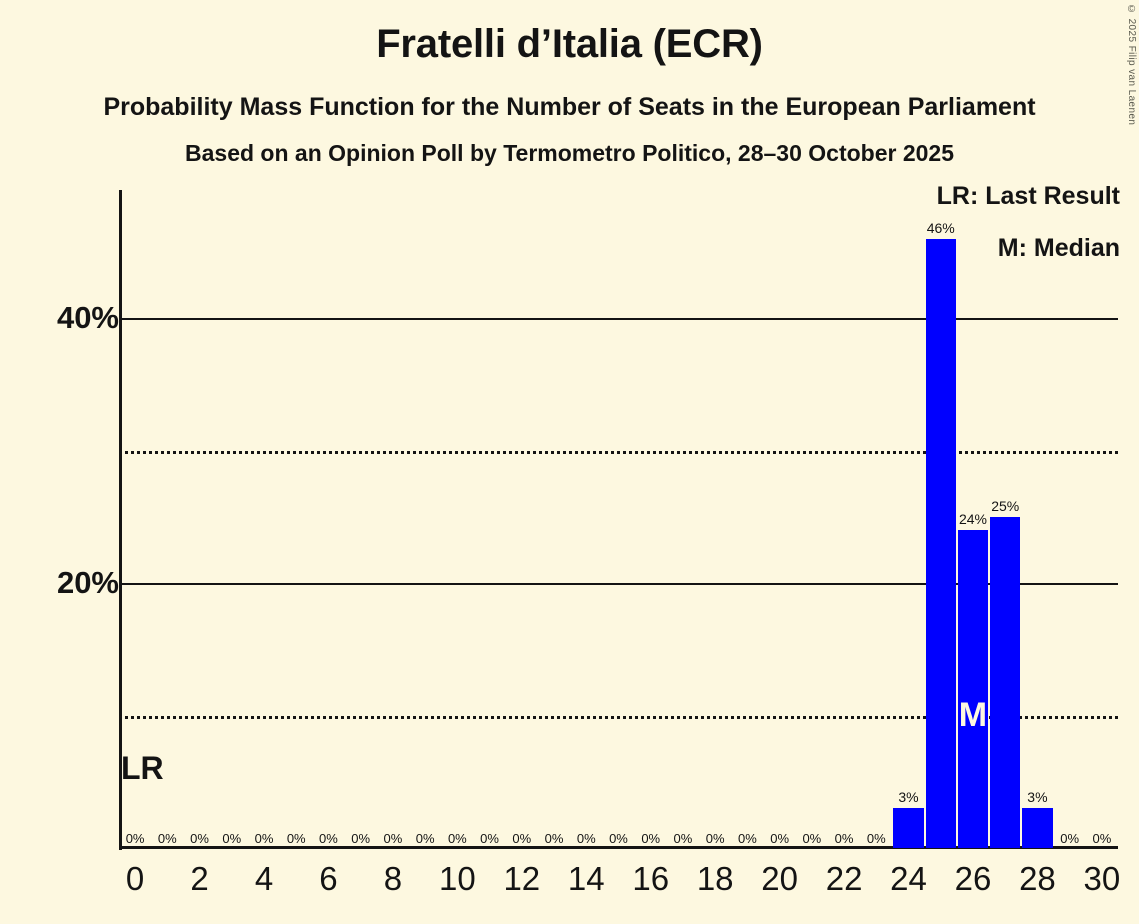  Describe the element at coordinates (1070, 838) in the screenshot. I see `bar-value-label-seat-29: 0%` at that location.